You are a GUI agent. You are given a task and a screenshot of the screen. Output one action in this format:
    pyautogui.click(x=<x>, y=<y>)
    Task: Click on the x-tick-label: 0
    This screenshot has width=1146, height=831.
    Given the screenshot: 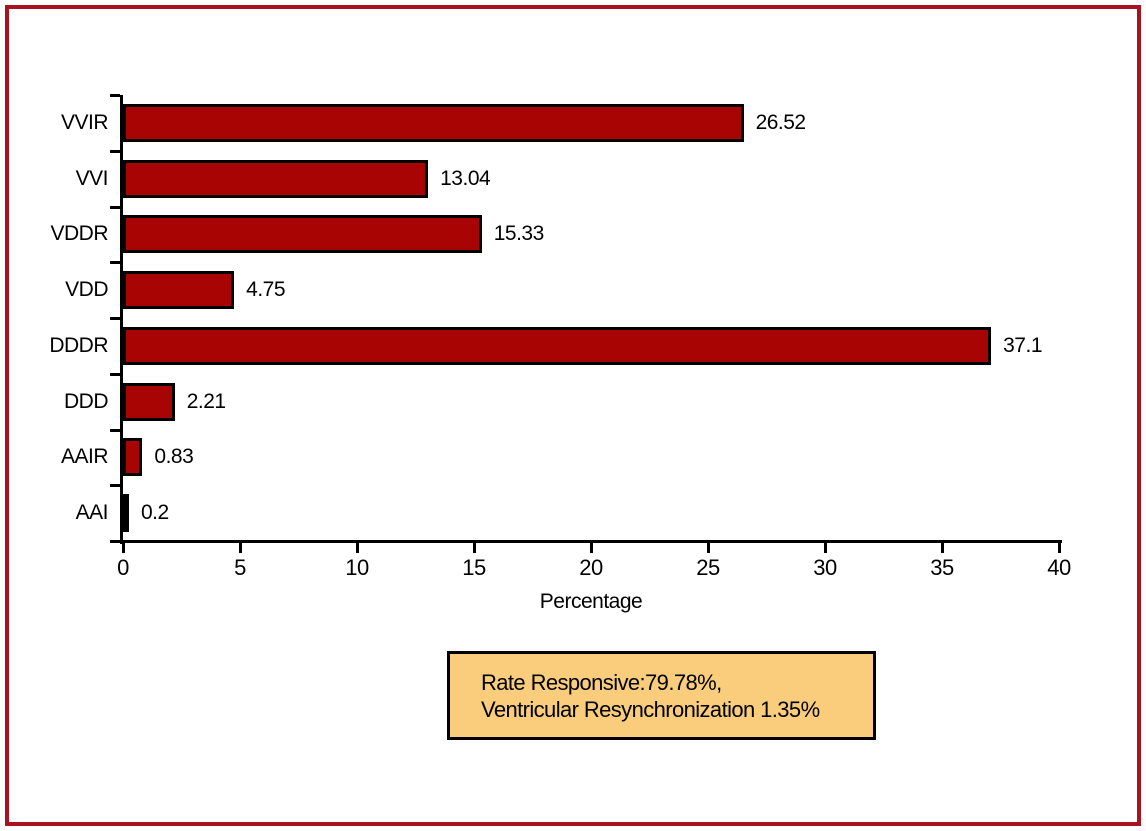 What is the action you would take?
    pyautogui.click(x=123, y=567)
    